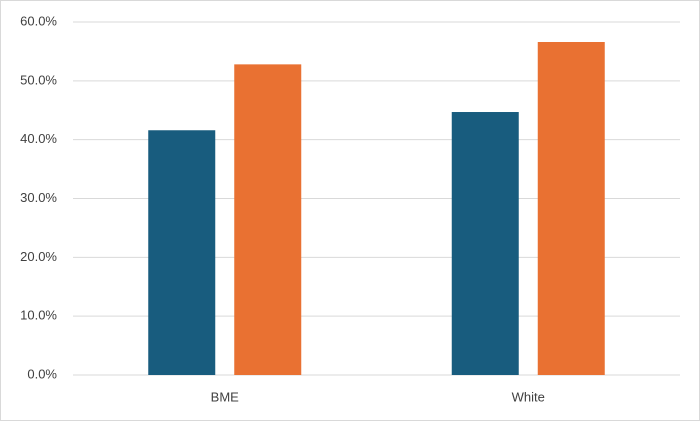  What do you see at coordinates (42, 373) in the screenshot?
I see `y-tick-label: 0.0%` at bounding box center [42, 373].